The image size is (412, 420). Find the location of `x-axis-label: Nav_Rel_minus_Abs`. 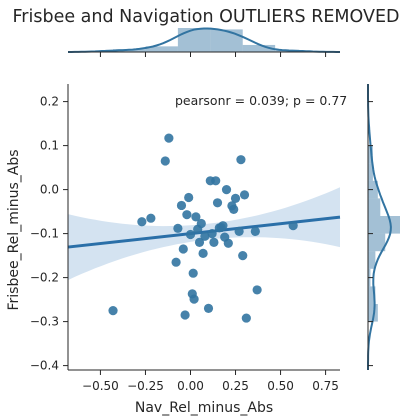

x-axis-label: Nav_Rel_minus_Abs is located at coordinates (204, 408).